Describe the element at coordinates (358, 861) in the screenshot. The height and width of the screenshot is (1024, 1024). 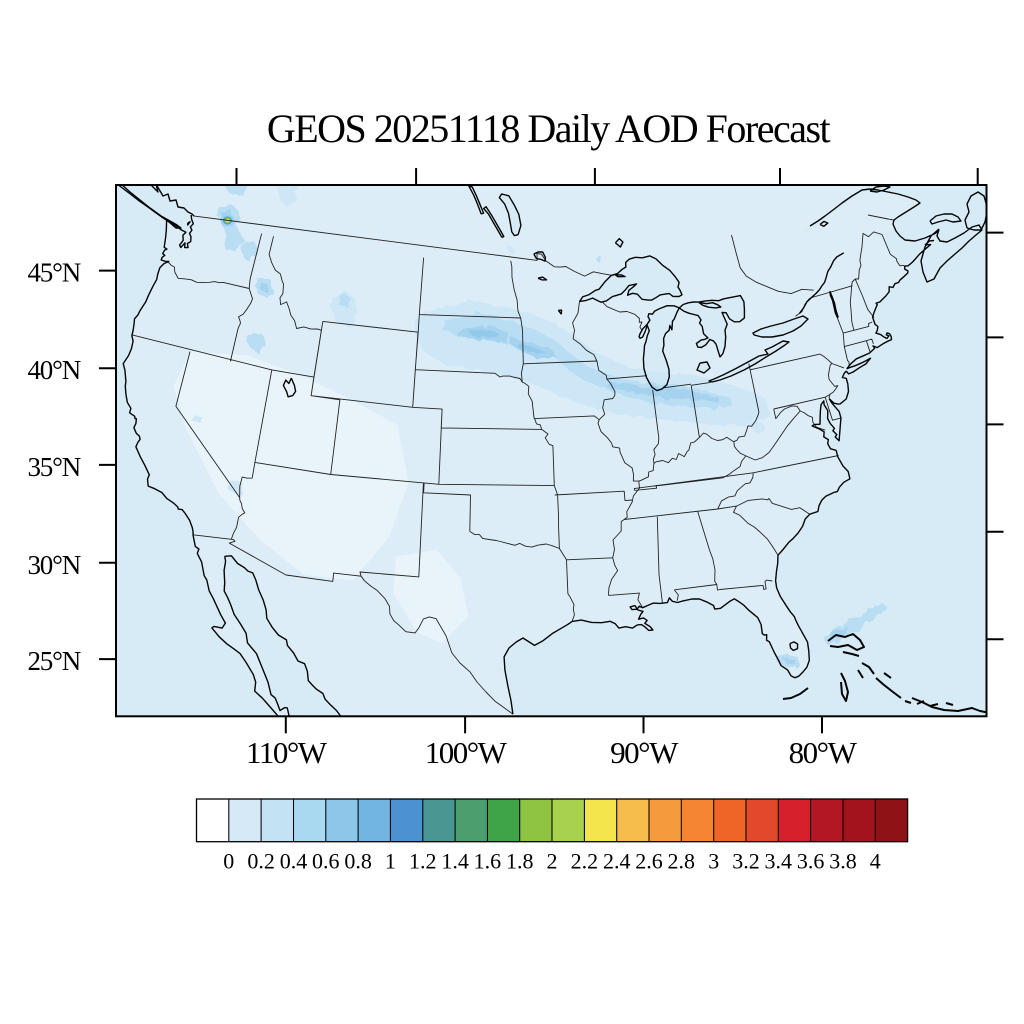
I see `svg-text: 0.8` at that location.